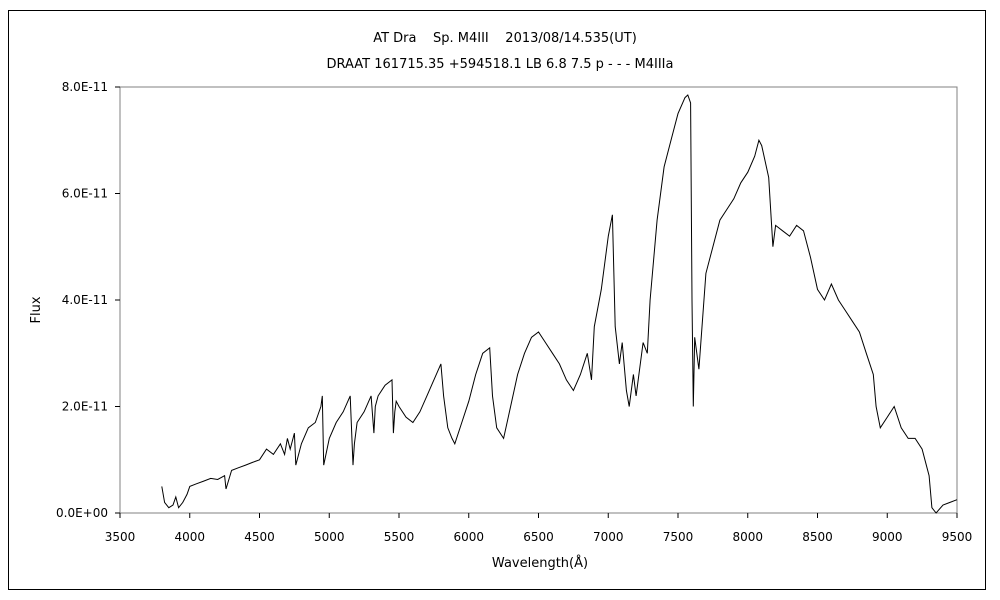 The height and width of the screenshot is (600, 1000). What do you see at coordinates (399, 537) in the screenshot?
I see `x-tick-label: 5500` at bounding box center [399, 537].